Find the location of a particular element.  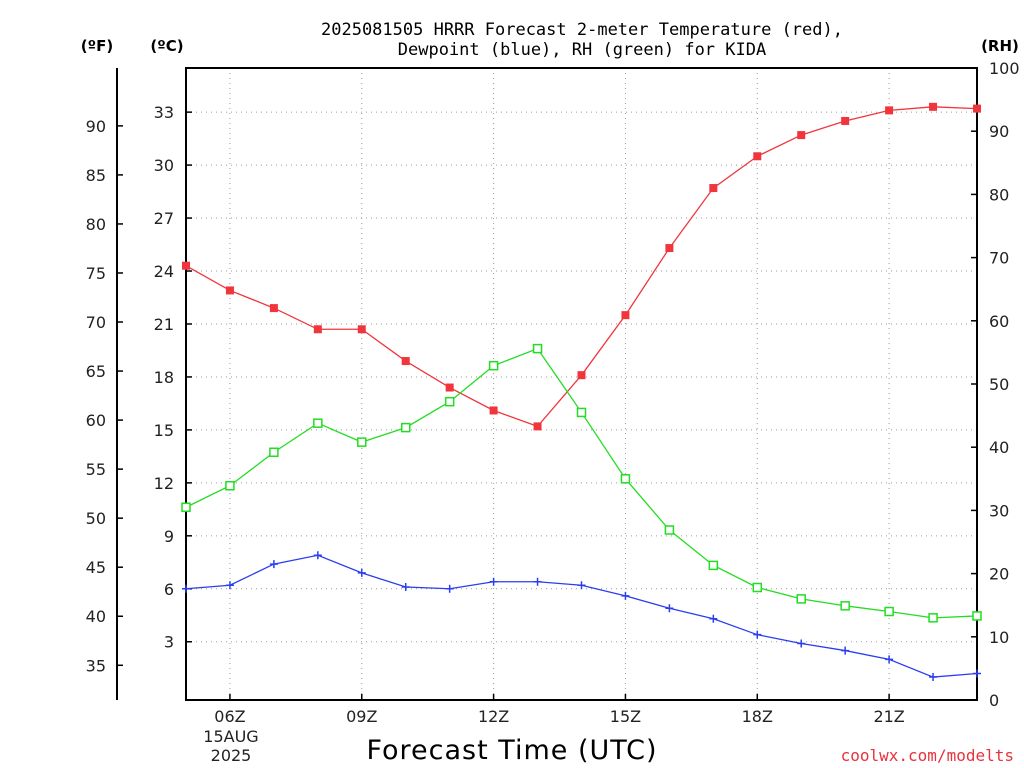

rh-tick-label: 50 is located at coordinates (999, 384).